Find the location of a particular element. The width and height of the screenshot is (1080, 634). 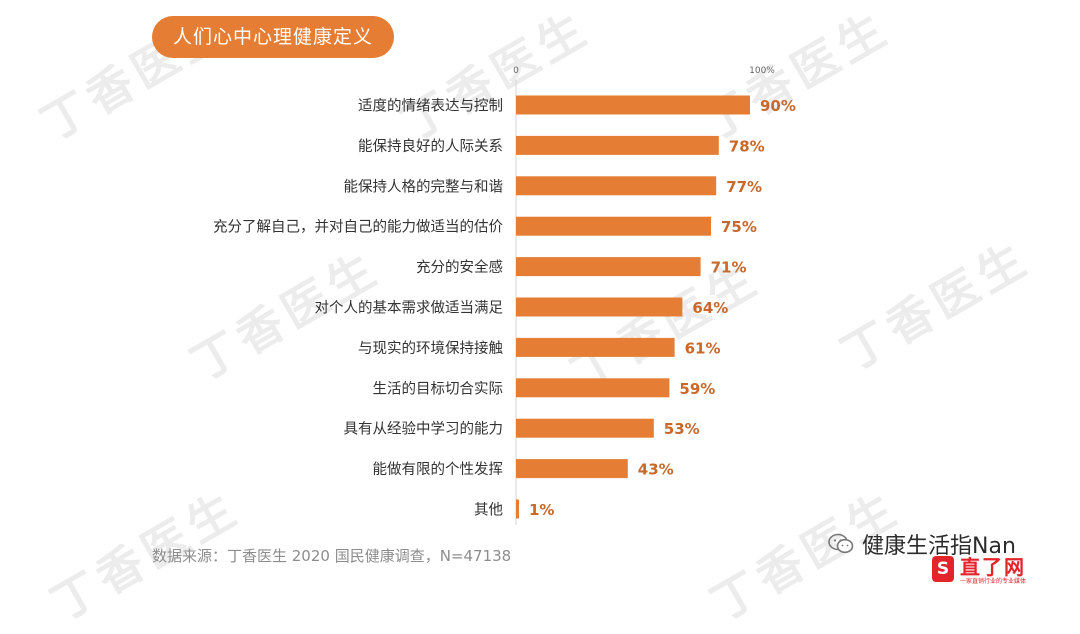

site-logo-badge: S is located at coordinates (943, 569).